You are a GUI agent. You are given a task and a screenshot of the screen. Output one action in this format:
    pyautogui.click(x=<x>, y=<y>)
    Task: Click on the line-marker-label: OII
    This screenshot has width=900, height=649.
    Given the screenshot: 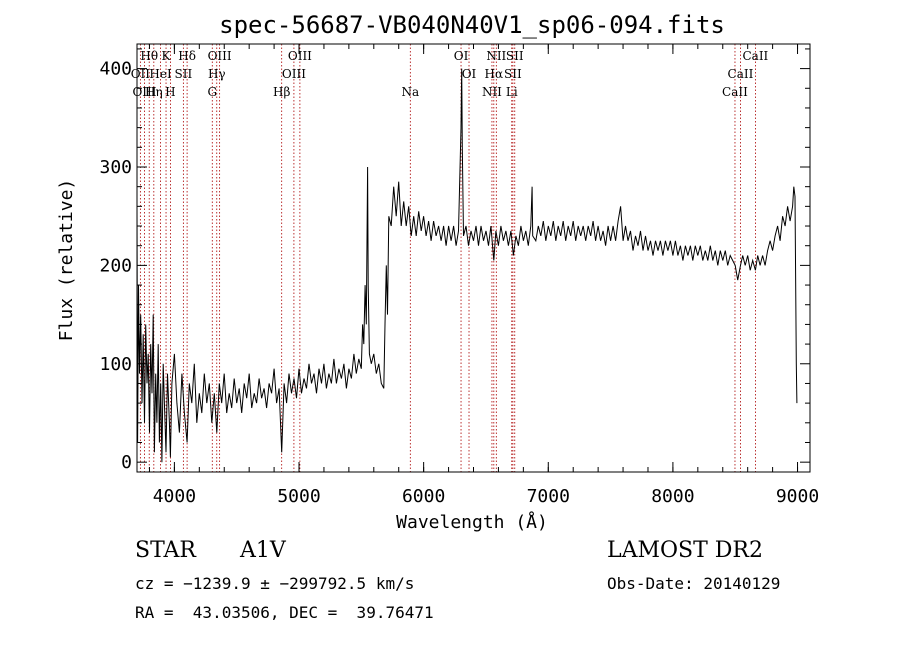 What is the action you would take?
    pyautogui.click(x=141, y=74)
    